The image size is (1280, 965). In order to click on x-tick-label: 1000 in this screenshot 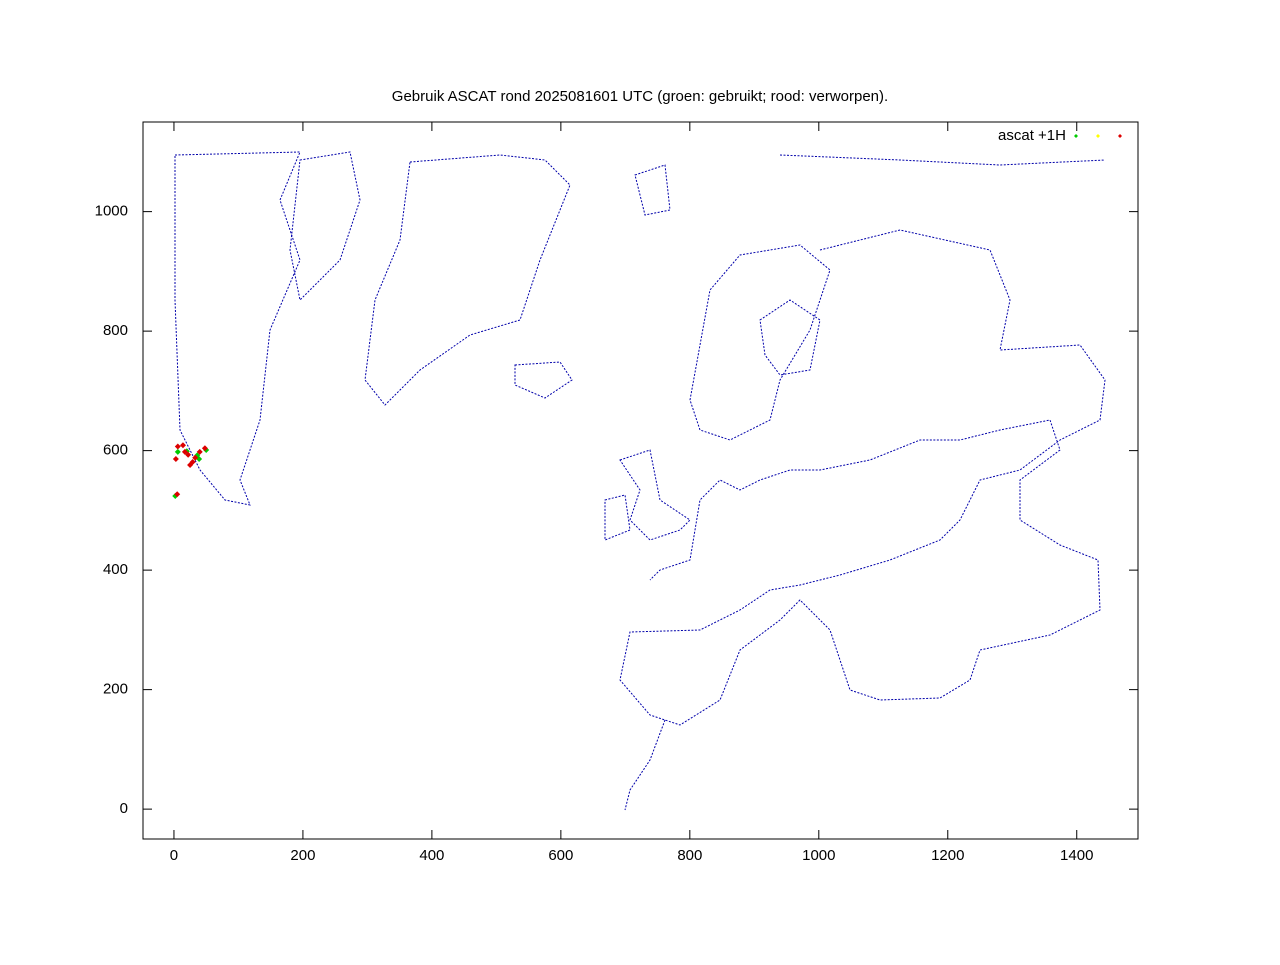, I will do `click(818, 855)`.